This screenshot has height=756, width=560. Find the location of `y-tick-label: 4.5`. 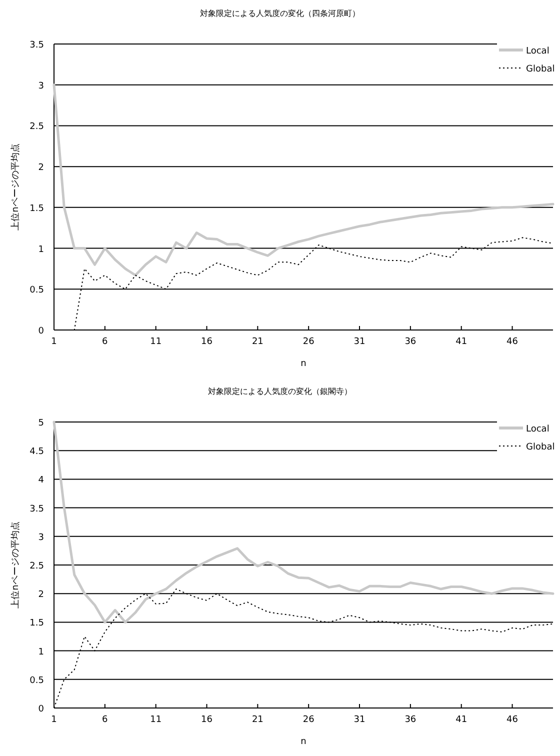

y-tick-label: 4.5 is located at coordinates (37, 452).